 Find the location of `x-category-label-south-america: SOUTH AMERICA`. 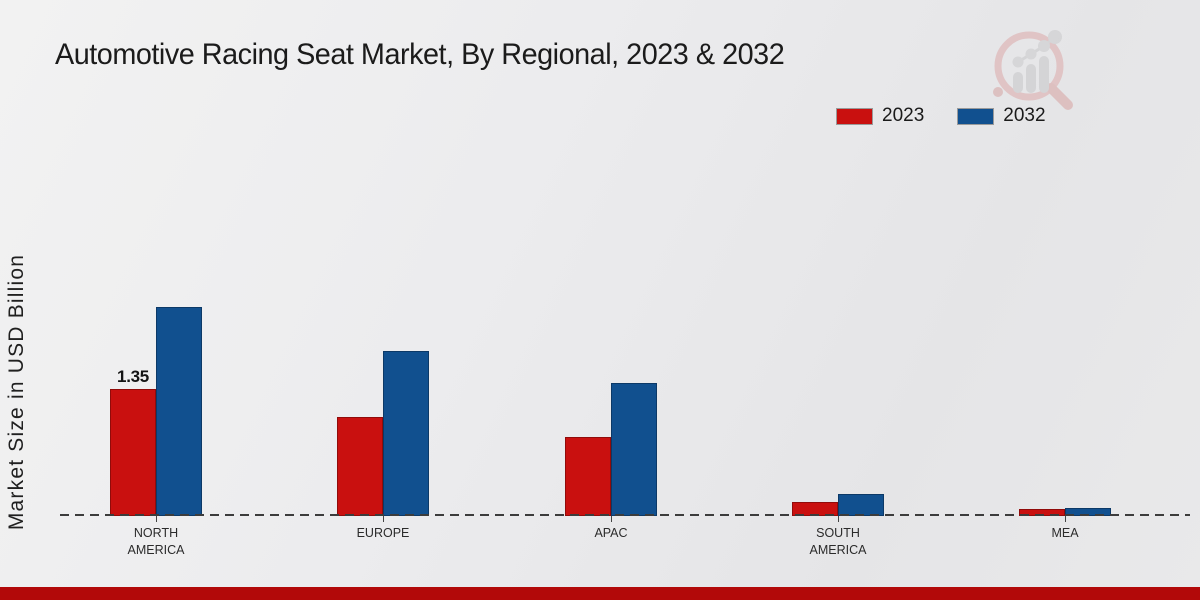

x-category-label-south-america: SOUTH AMERICA is located at coordinates (838, 541).